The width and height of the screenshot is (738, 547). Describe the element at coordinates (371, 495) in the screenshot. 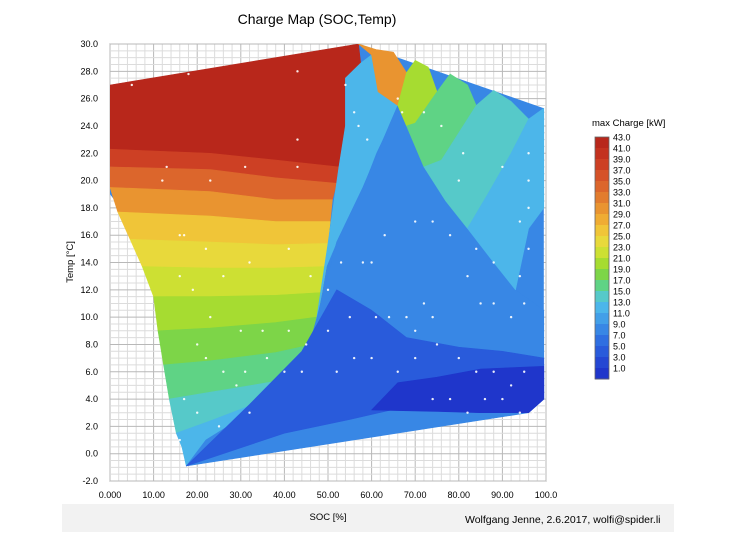

I see `x-tick-label: 60.00` at that location.